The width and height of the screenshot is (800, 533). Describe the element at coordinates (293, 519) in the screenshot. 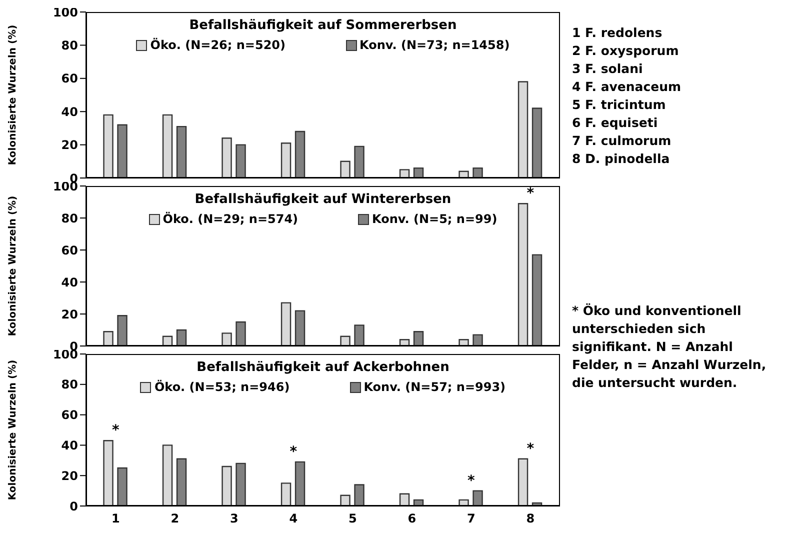

I see `x-tick-label: 4` at that location.